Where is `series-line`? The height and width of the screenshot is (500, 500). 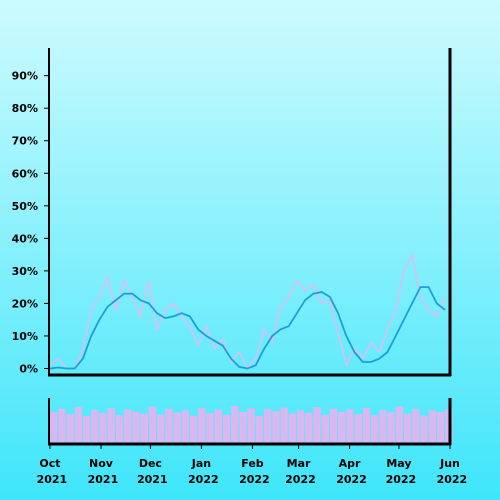
series-line is located at coordinates (247, 328).